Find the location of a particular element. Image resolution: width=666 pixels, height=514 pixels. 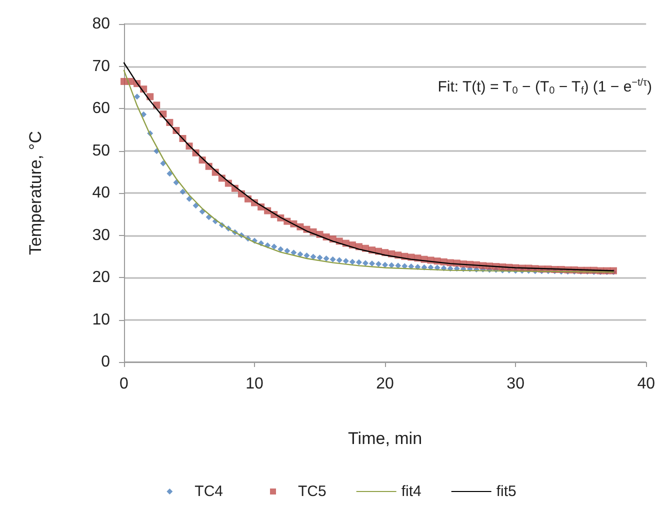

y-tick-label: 0 is located at coordinates (105, 362).